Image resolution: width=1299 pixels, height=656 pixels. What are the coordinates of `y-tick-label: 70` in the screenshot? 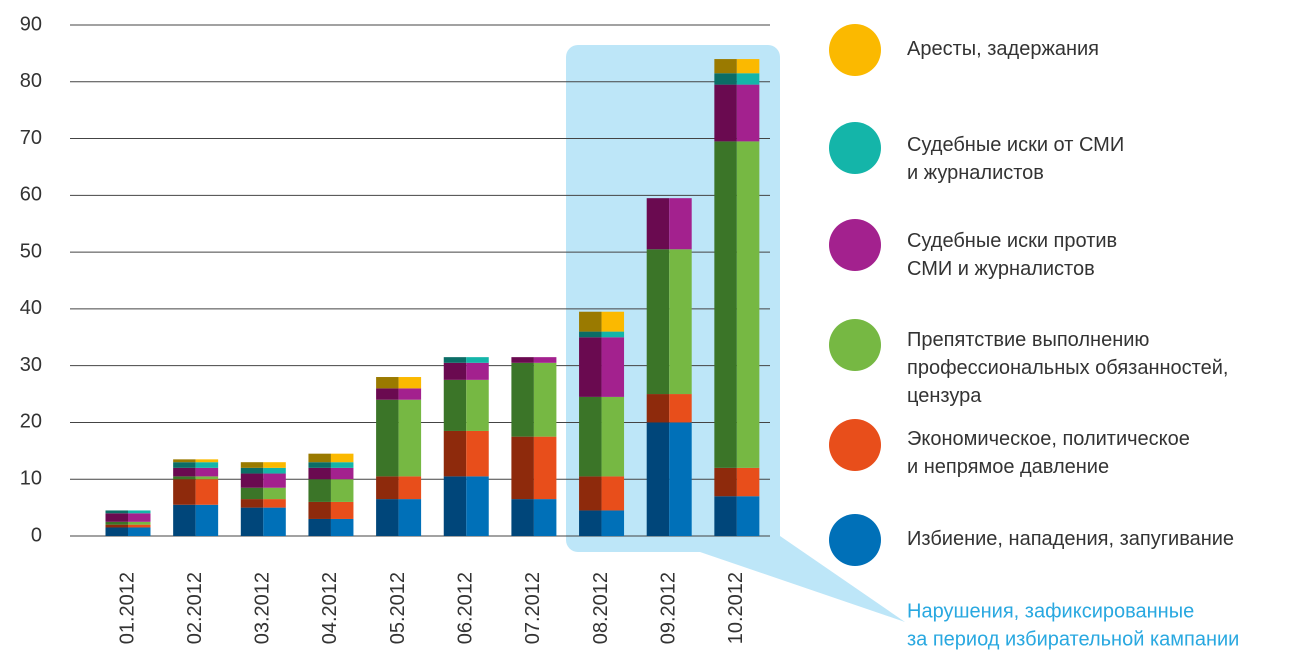 It's located at (31, 138).